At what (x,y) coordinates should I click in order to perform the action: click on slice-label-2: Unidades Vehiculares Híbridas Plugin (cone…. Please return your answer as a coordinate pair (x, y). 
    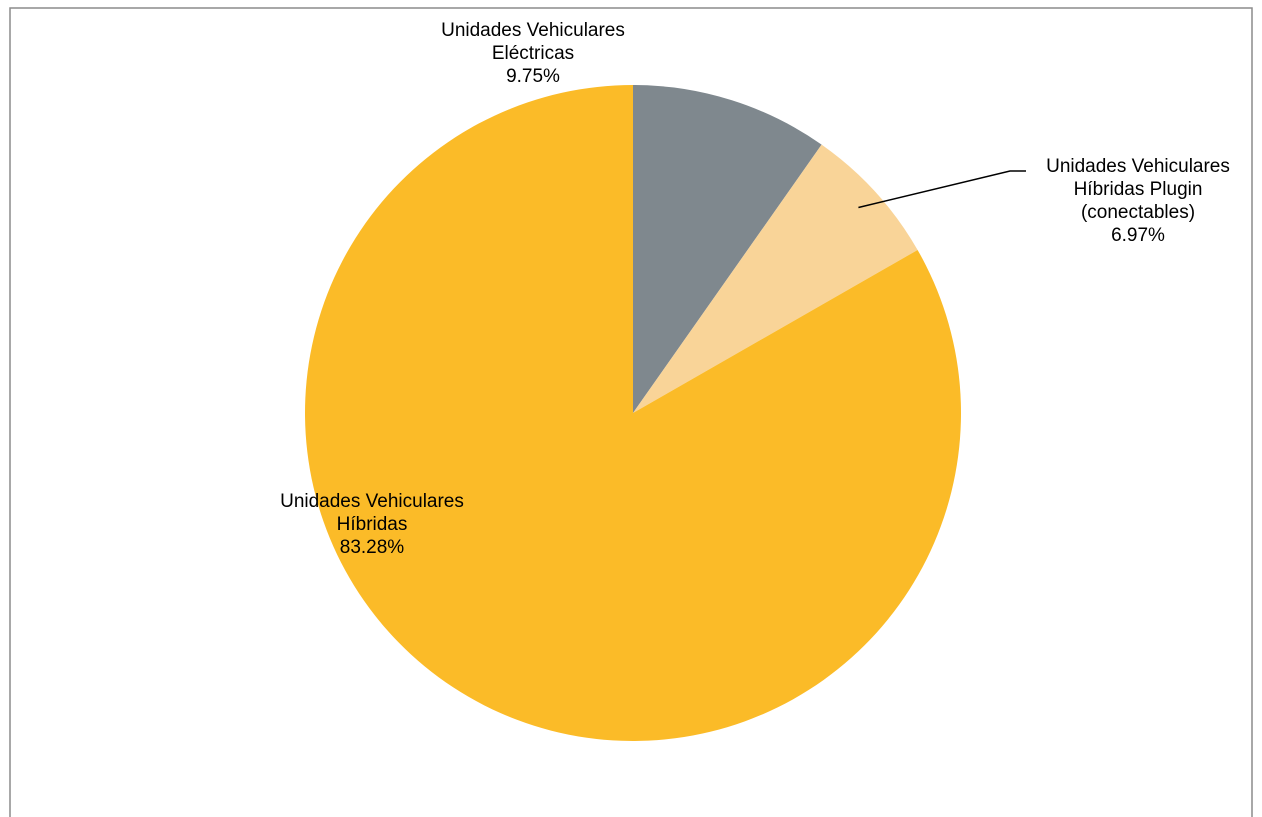
    Looking at the image, I should click on (1138, 201).